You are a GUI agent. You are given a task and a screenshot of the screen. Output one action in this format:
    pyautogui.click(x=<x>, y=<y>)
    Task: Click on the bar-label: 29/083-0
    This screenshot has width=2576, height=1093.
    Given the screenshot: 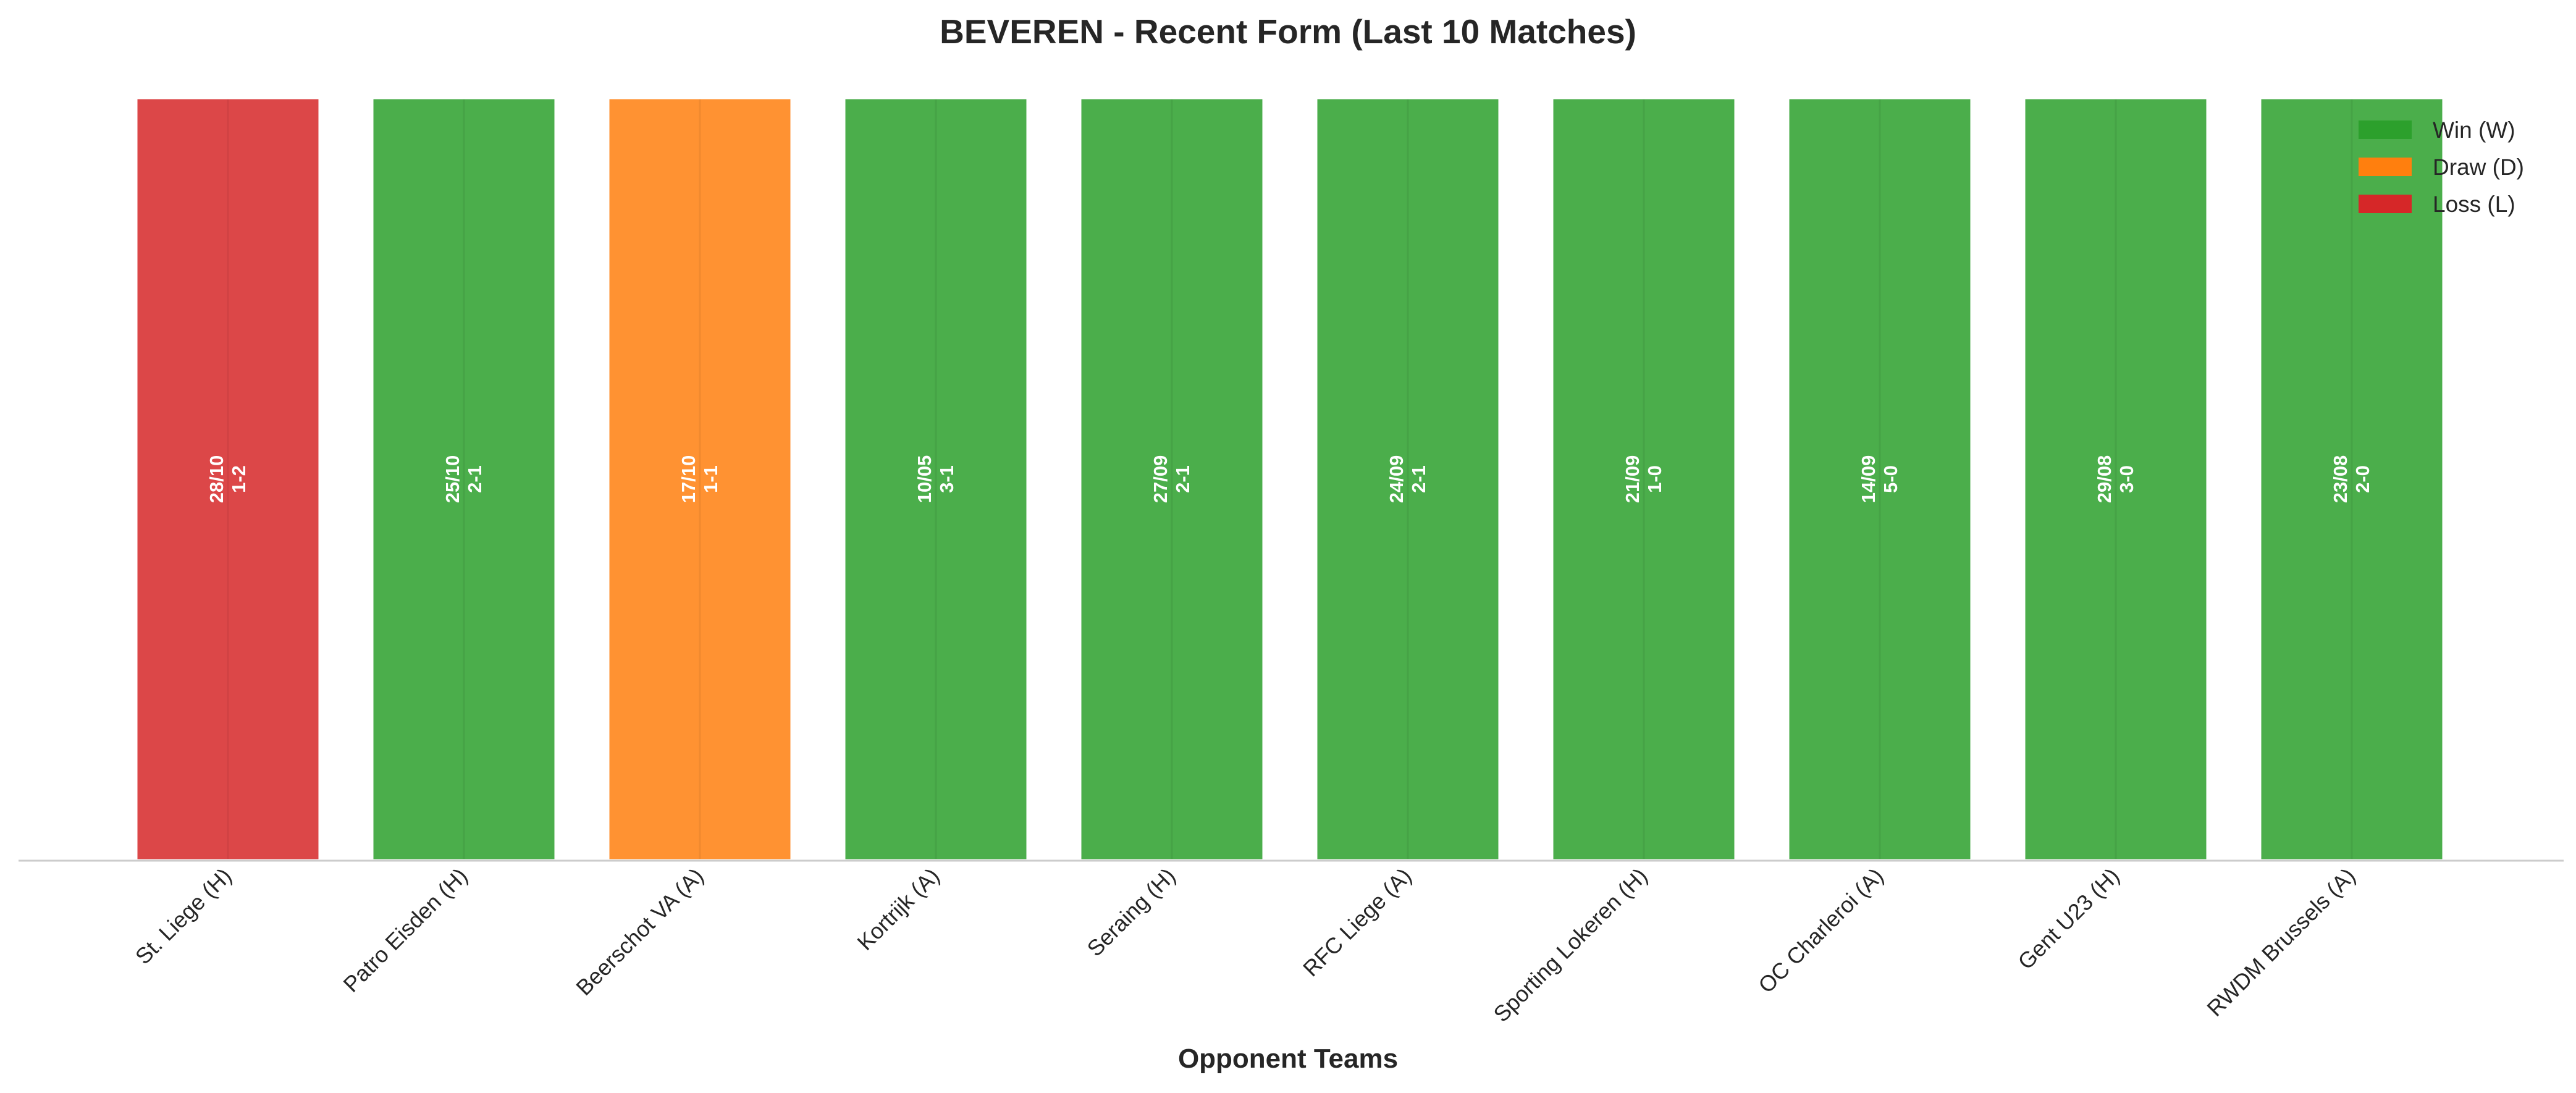 What is the action you would take?
    pyautogui.click(x=2115, y=480)
    